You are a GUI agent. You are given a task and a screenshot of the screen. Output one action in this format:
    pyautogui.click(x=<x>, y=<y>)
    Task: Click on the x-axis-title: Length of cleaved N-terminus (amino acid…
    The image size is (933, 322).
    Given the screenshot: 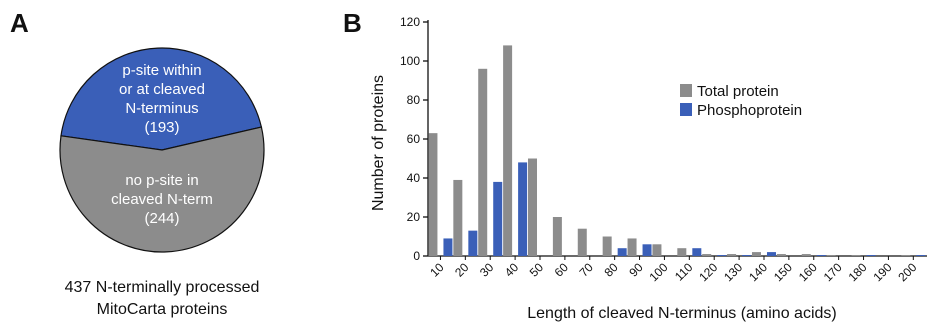 What is the action you would take?
    pyautogui.click(x=681, y=313)
    